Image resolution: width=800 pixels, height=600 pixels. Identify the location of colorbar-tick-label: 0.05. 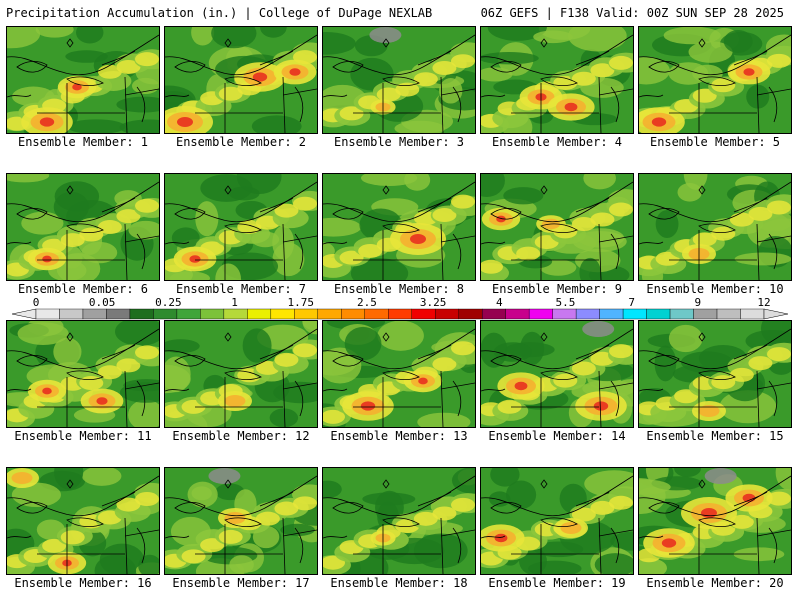
(102, 302).